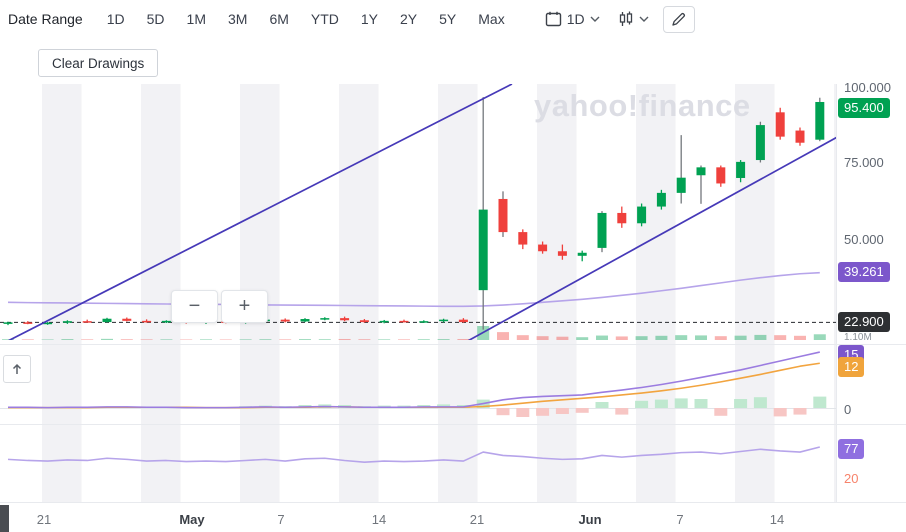 The image size is (906, 532). I want to click on price-axis-label: 0, so click(848, 409).